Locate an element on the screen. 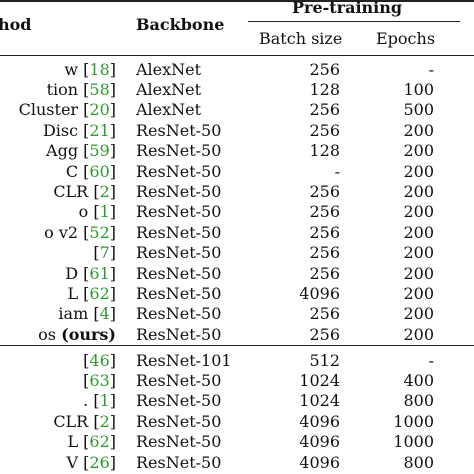  citation-link: 61 is located at coordinates (99, 273).